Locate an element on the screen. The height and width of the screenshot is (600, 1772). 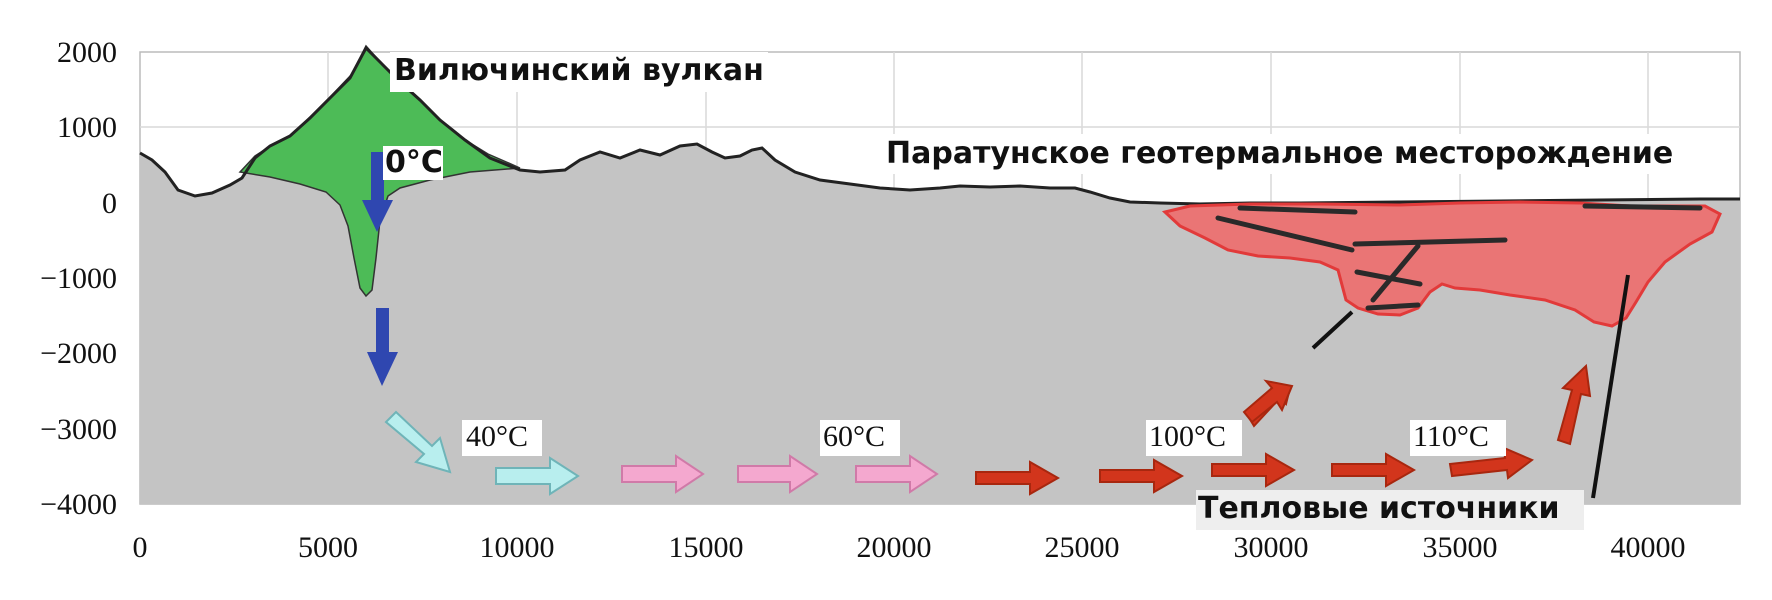
y-axis: 2000 1000 0 −1000 −2000 −3000 −4000 is located at coordinates (78, 278).